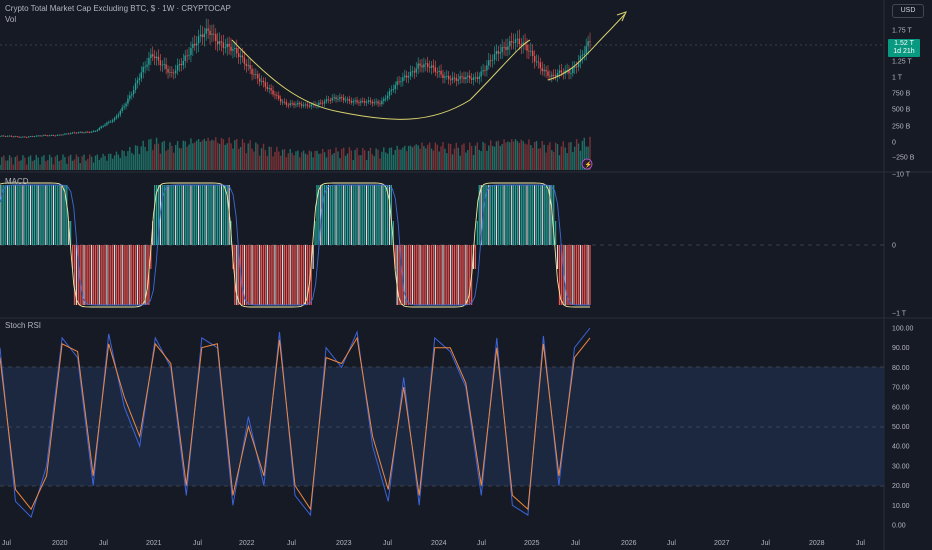 The width and height of the screenshot is (932, 550). I want to click on last-price-badge: 1.52 T 1d 21h, so click(904, 48).